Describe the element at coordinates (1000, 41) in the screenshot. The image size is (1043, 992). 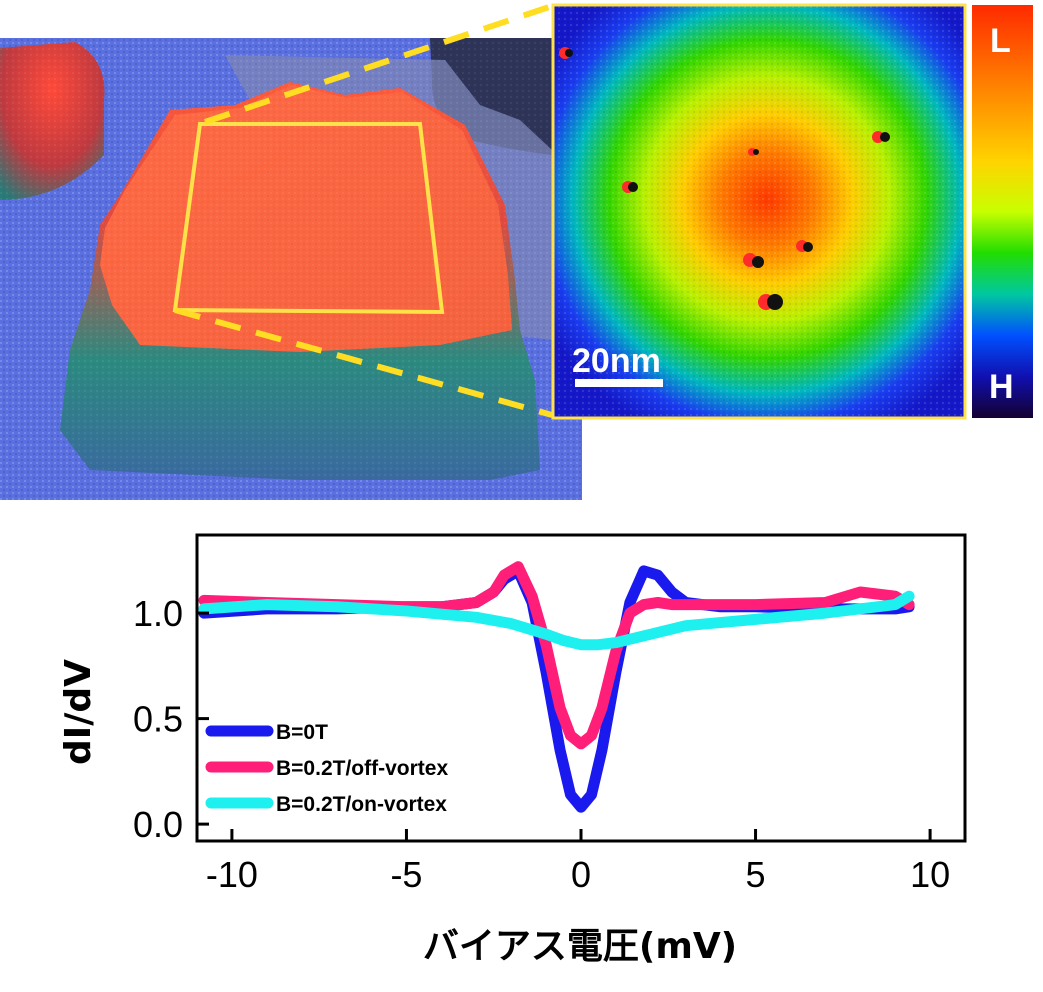
I see `colorbar-top-label: L` at that location.